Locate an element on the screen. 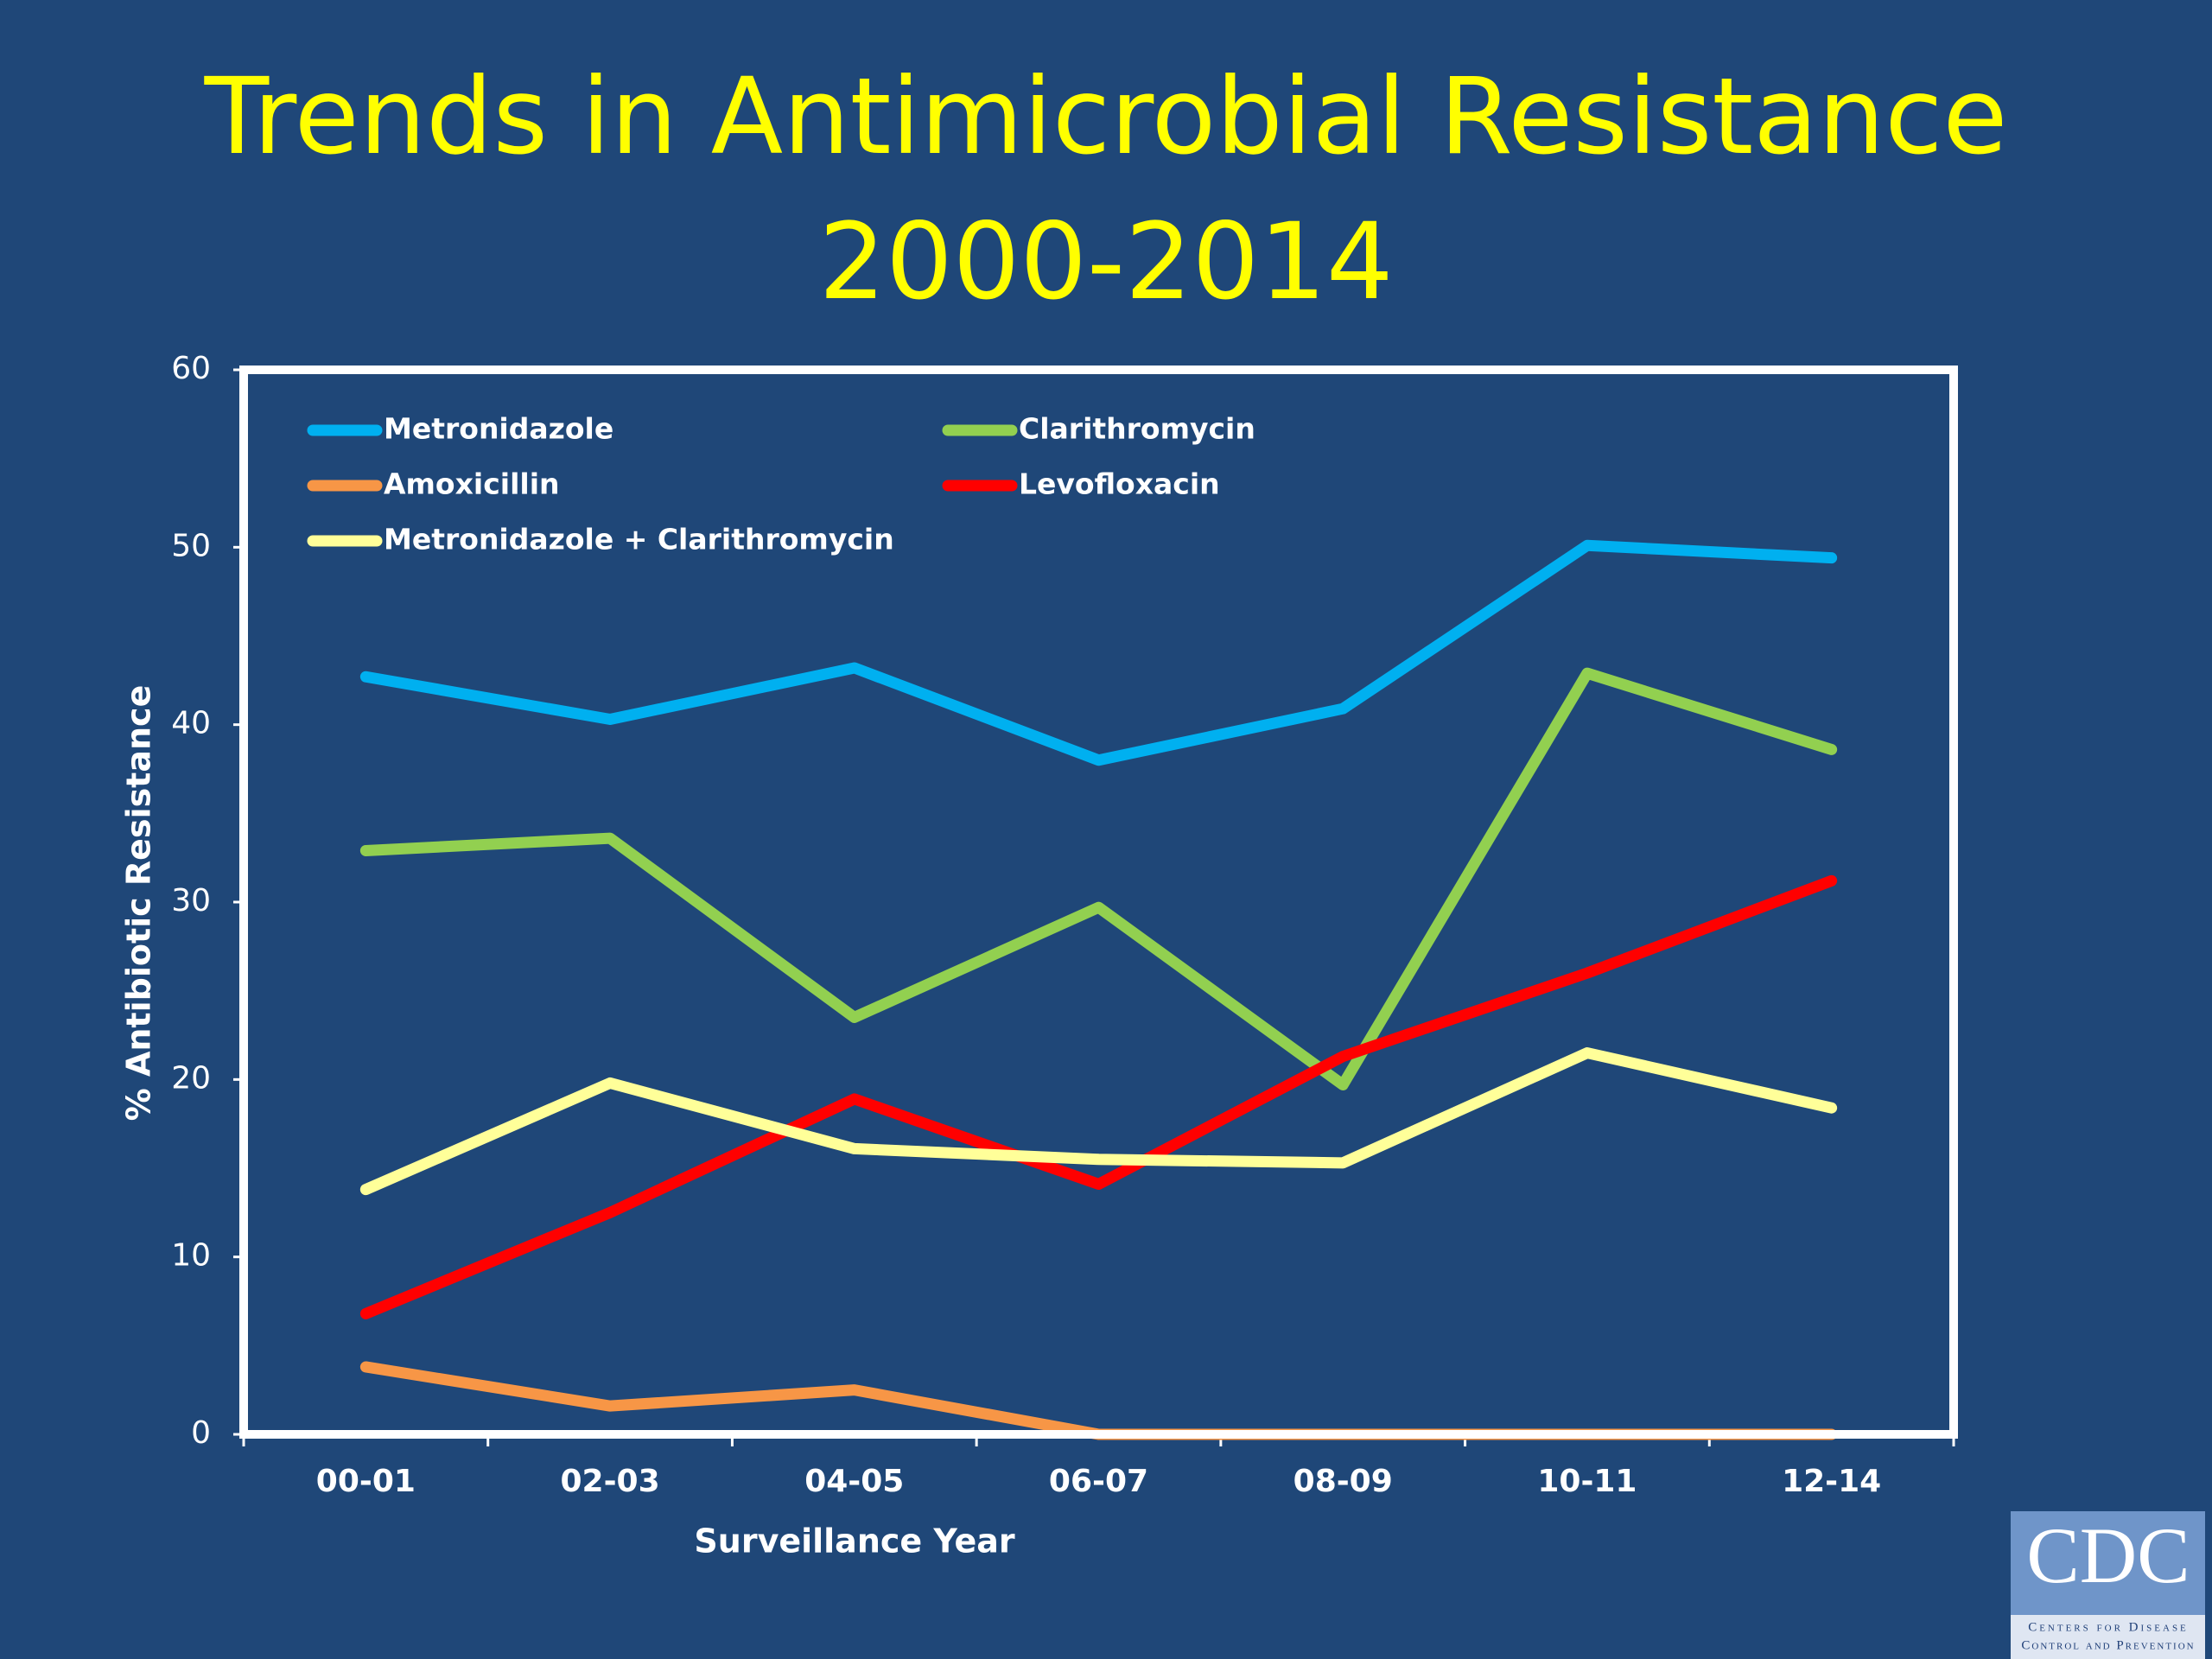 This screenshot has height=1659, width=2212. y-tick-label: 40 is located at coordinates (191, 723).